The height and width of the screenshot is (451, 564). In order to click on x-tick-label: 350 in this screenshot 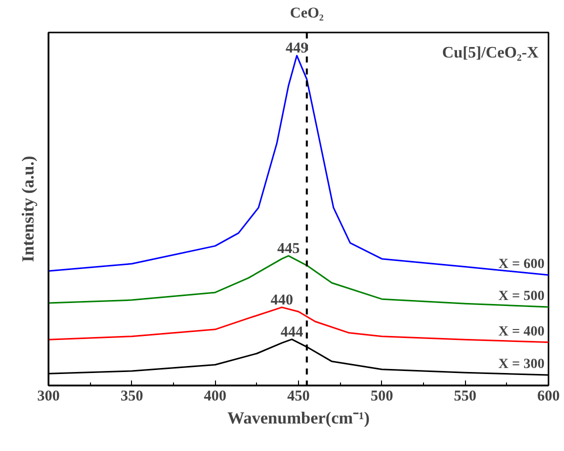, I will do `click(132, 396)`.